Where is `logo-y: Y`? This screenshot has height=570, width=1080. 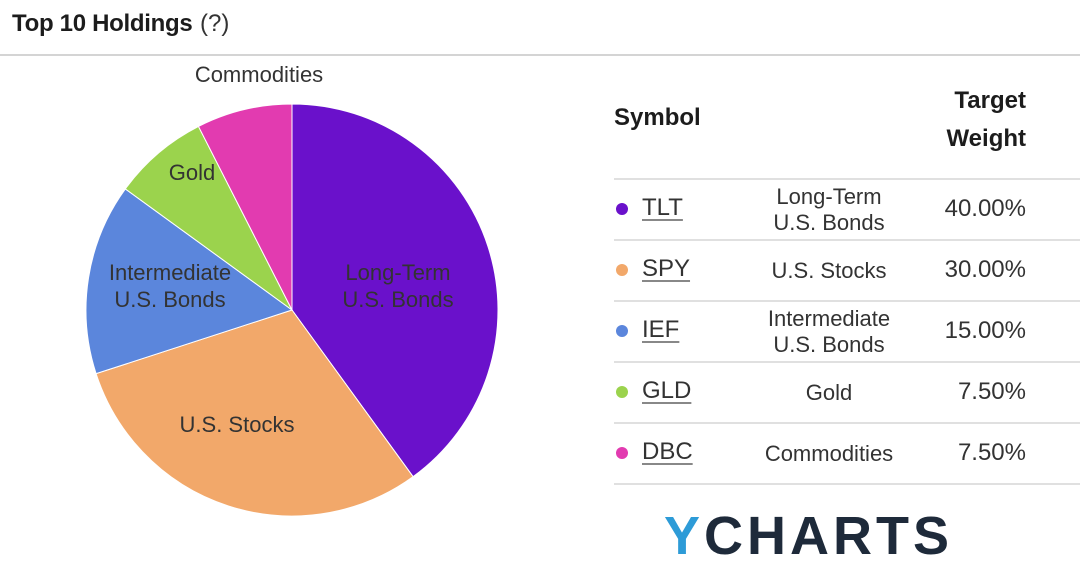
logo-y: Y is located at coordinates (684, 536).